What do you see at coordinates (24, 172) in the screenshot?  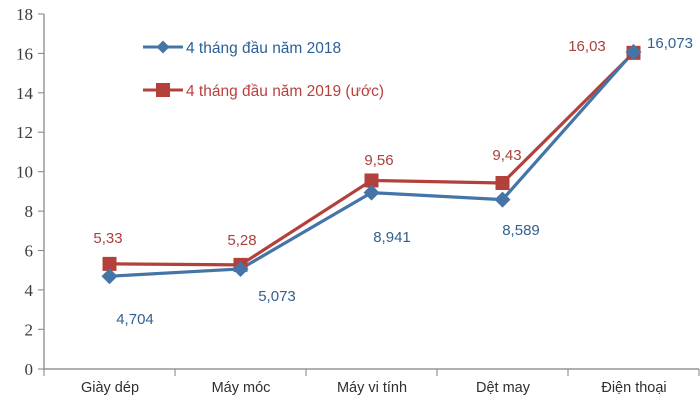 I see `y-tick-label-10: 10` at bounding box center [24, 172].